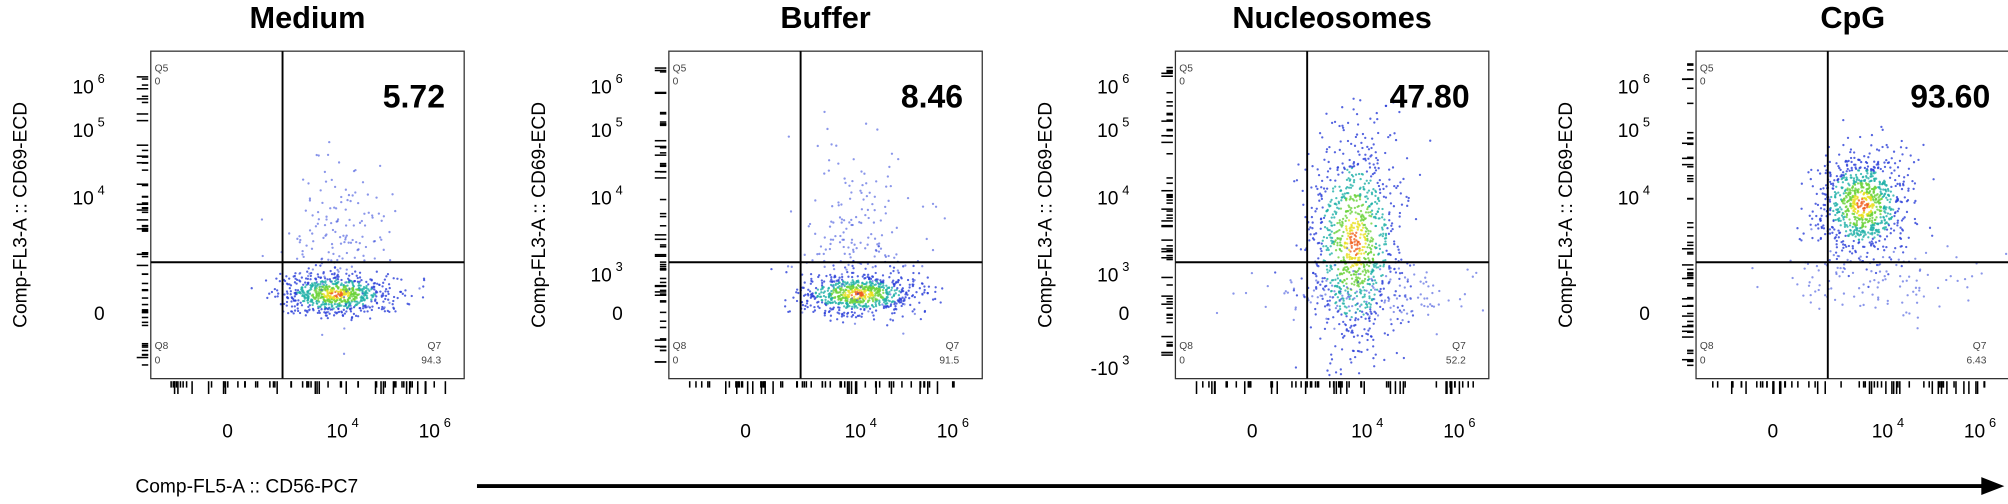  Describe the element at coordinates (539, 215) in the screenshot. I see `y-axis-label: Comp-FL3-A :: CD69-ECD` at that location.